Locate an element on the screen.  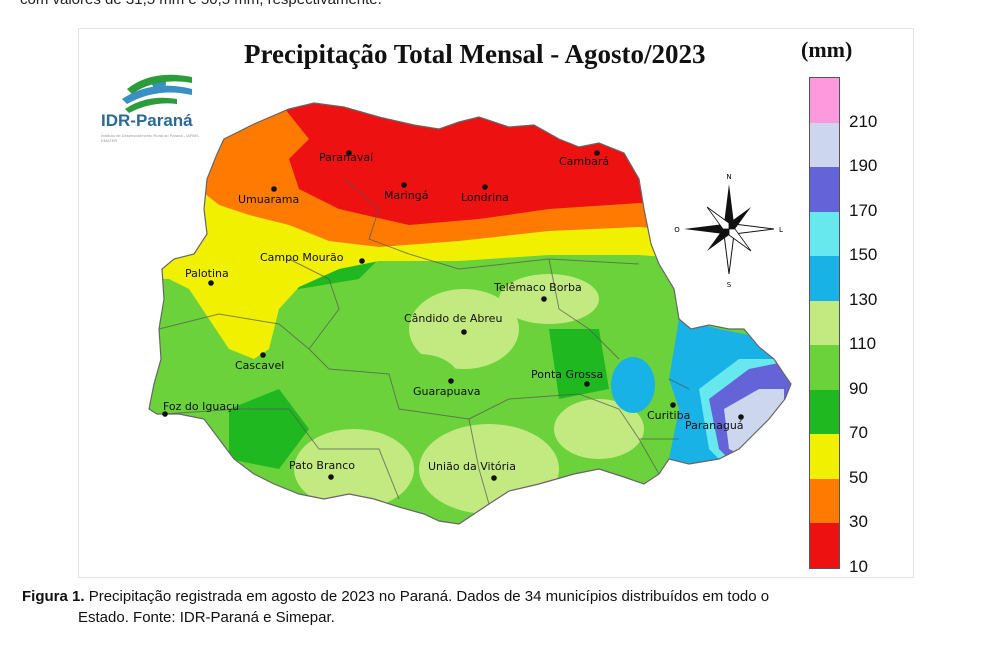
legend-unit: (mm) is located at coordinates (827, 49).